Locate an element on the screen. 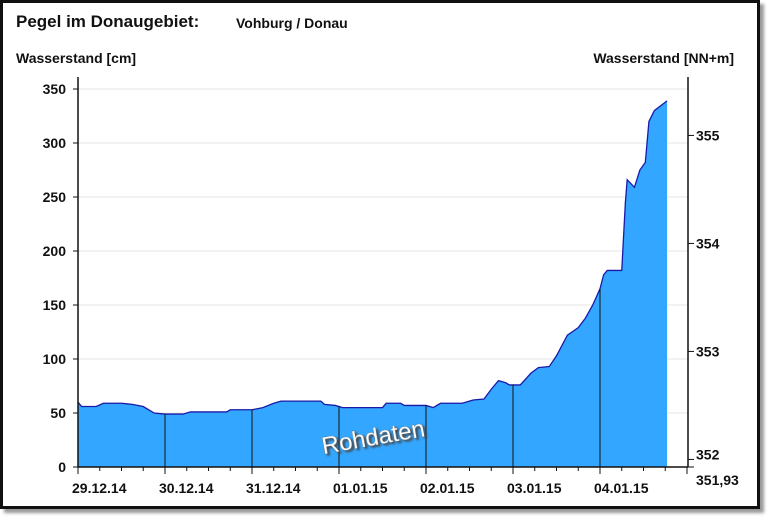 The height and width of the screenshot is (517, 768). left-axis-label: Wasserstand [cm] is located at coordinates (76, 58).